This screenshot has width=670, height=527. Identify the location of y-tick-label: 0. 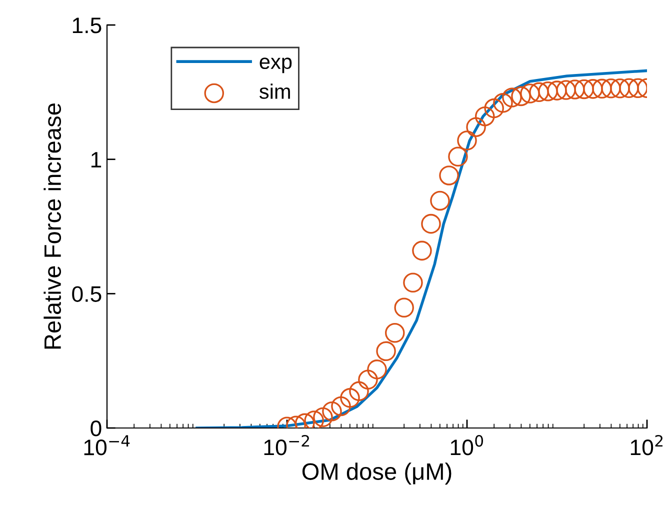
(96, 428).